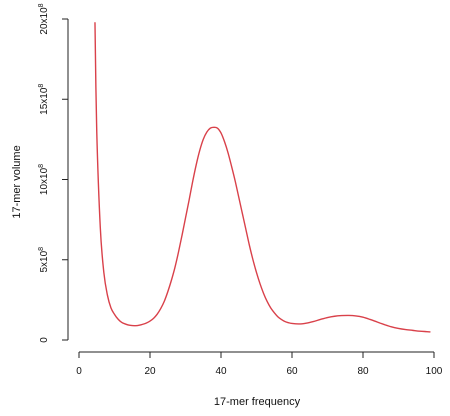 The height and width of the screenshot is (416, 450). Describe the element at coordinates (44, 340) in the screenshot. I see `y-tick-label: 0` at that location.